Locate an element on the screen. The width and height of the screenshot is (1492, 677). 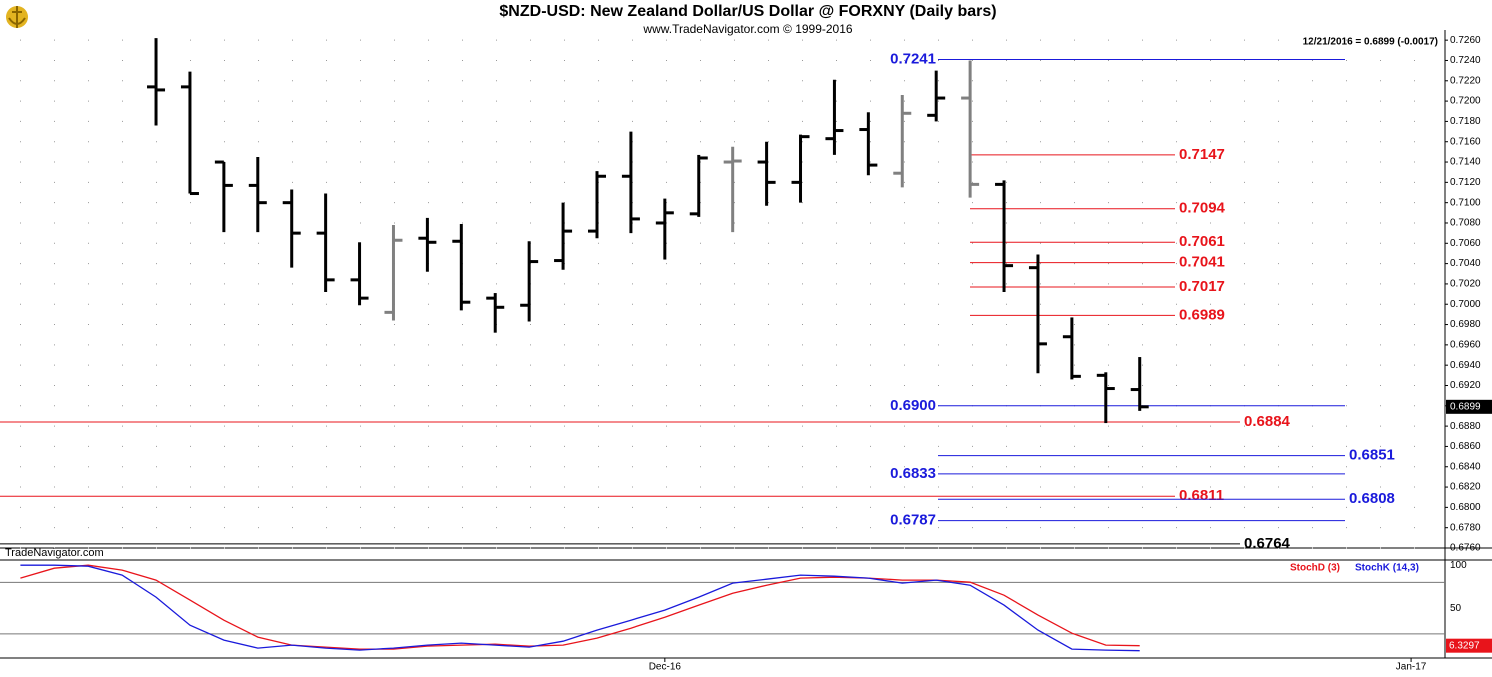
level-label: 0.6851 is located at coordinates (1372, 455).